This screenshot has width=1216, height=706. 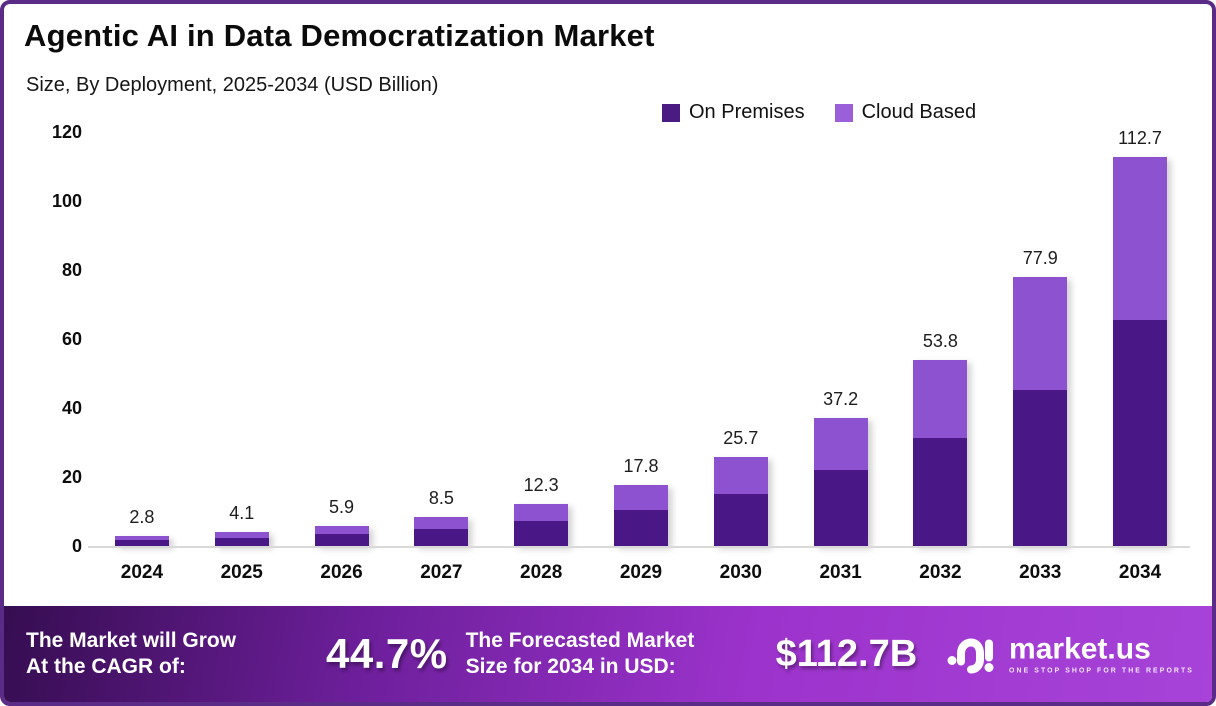 I want to click on cagr-caption-line1: The Market will Grow, so click(x=131, y=640).